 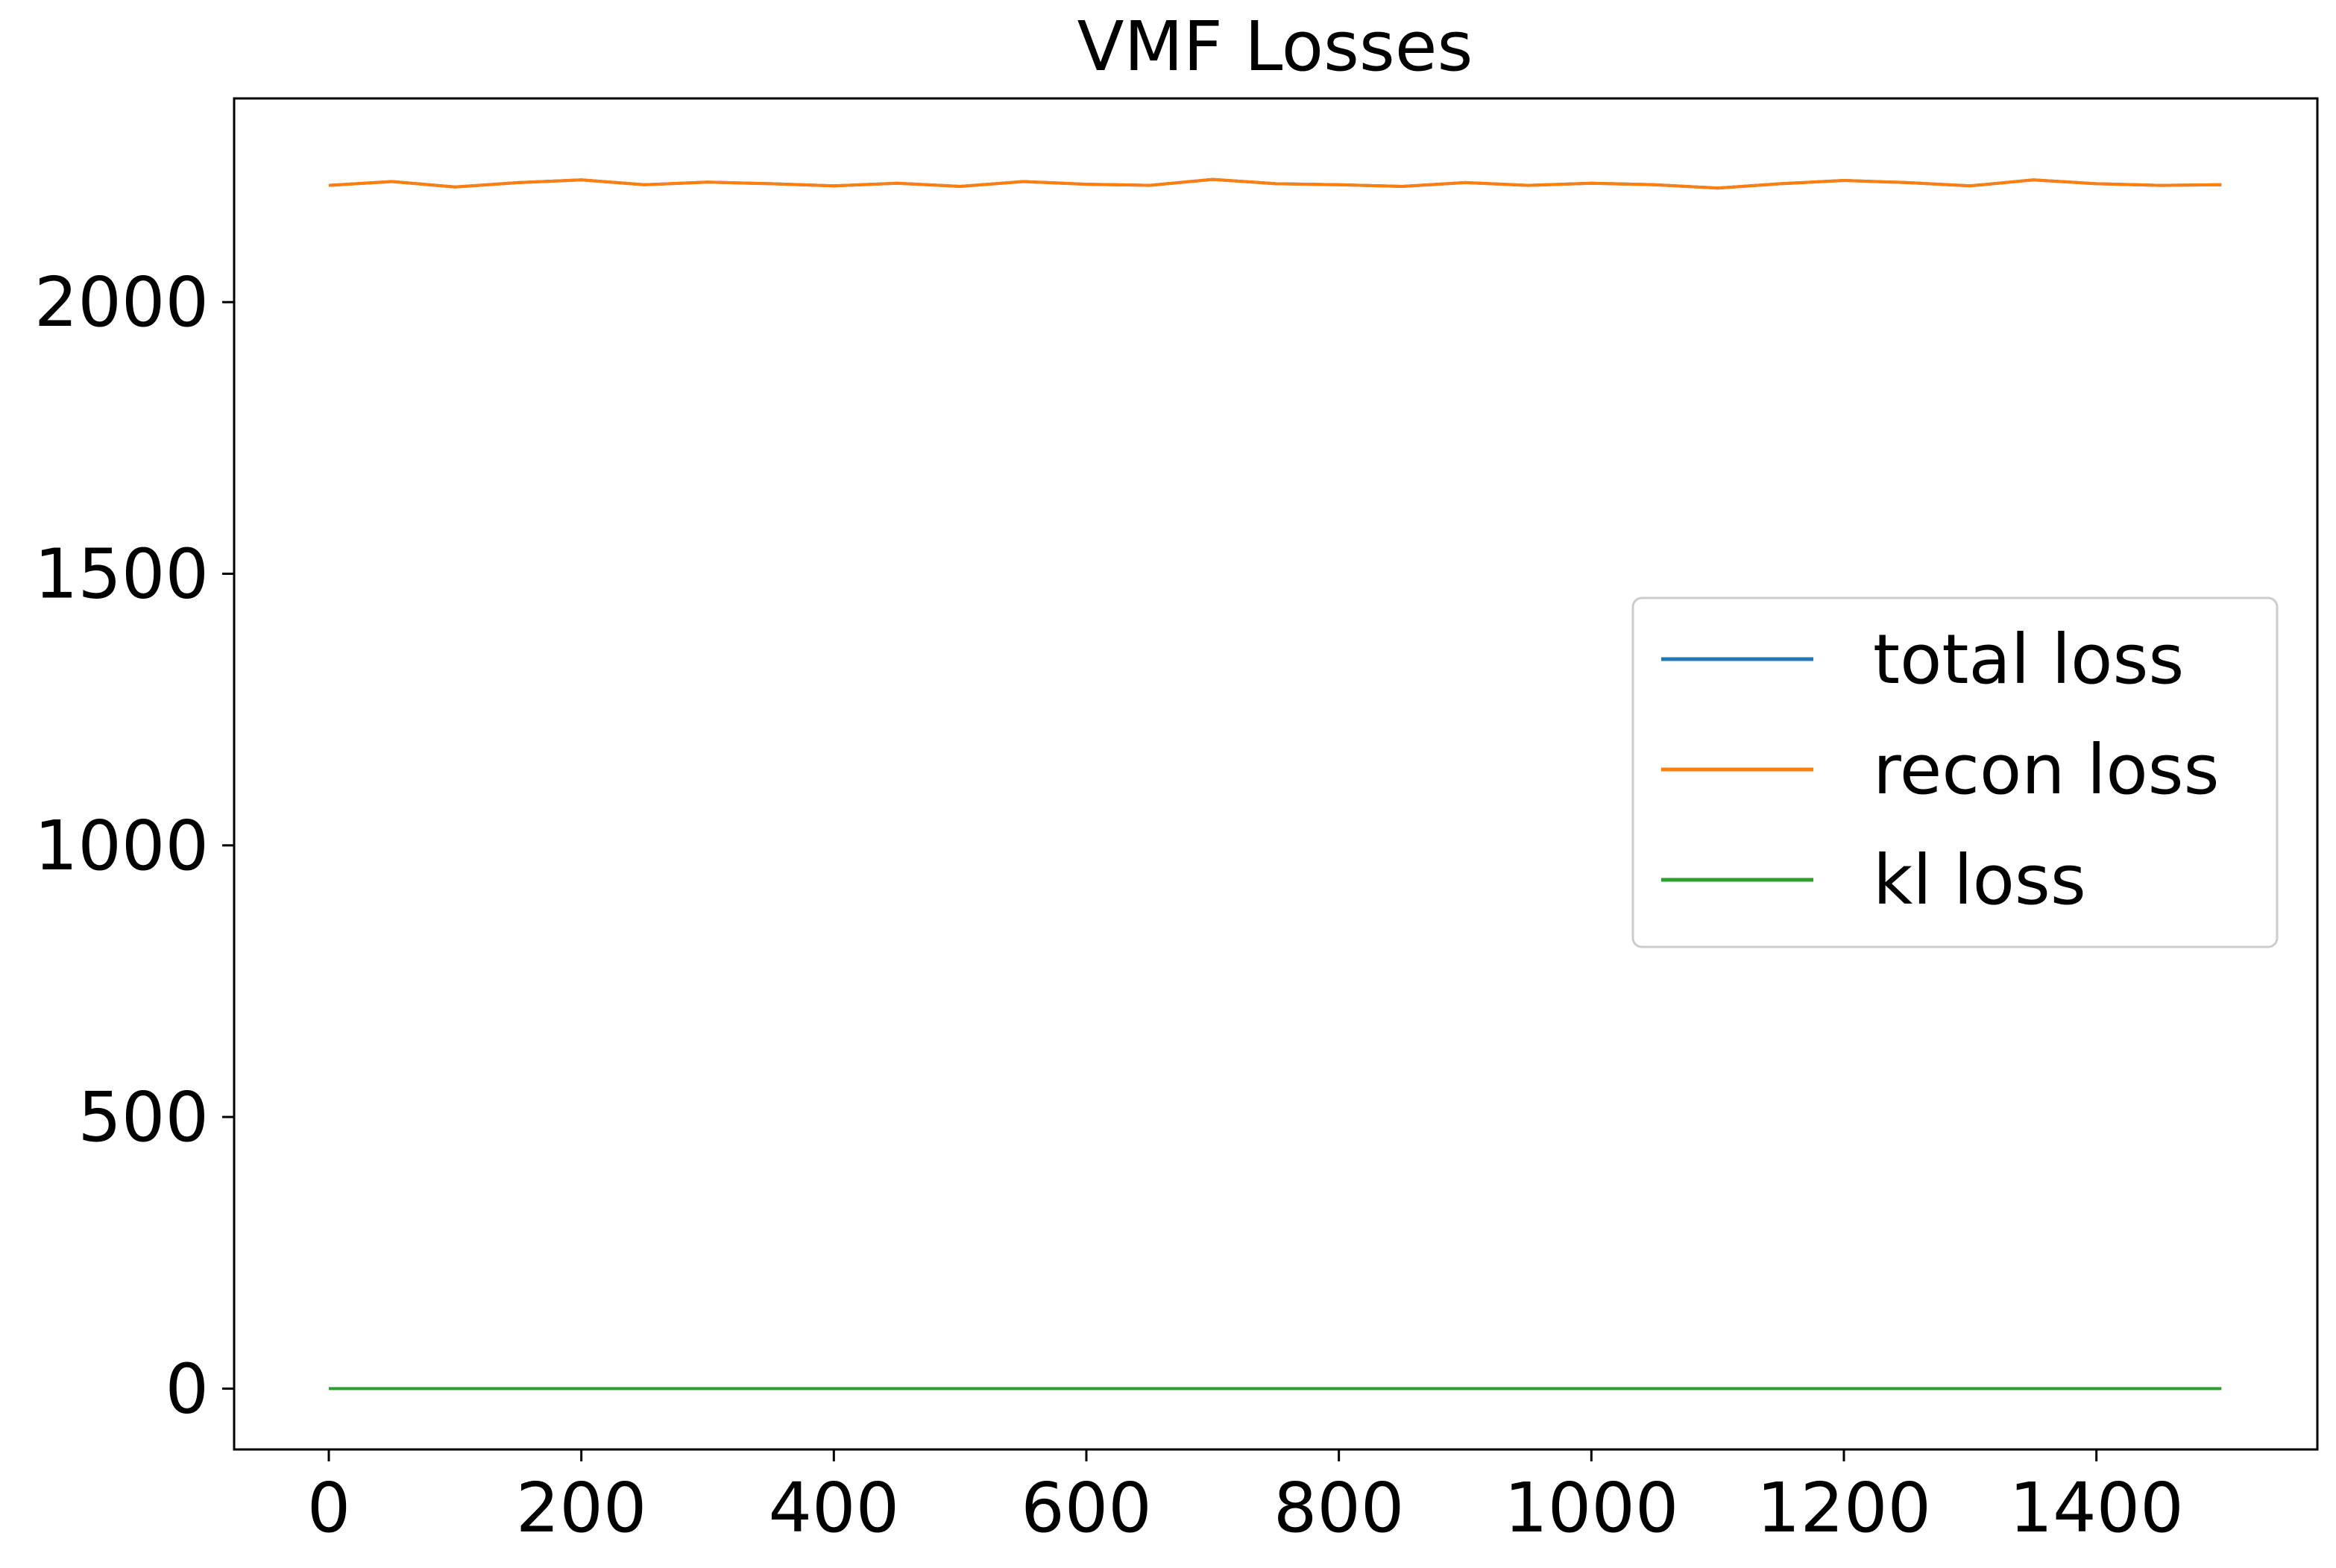 I want to click on chart-title: VMF Losses, so click(x=1275, y=46).